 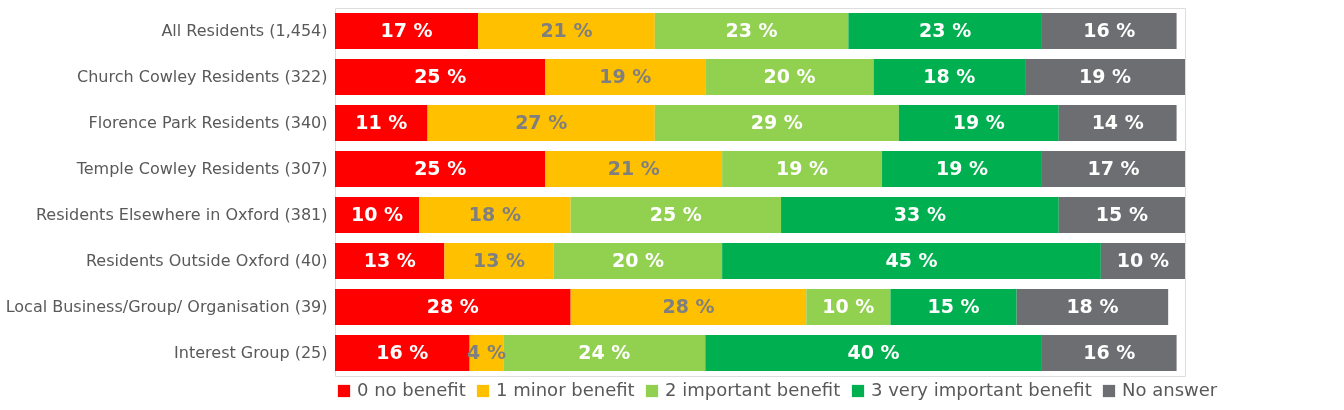 I want to click on y-tick-label: Temple Cowley Residents (307), so click(x=201, y=168).